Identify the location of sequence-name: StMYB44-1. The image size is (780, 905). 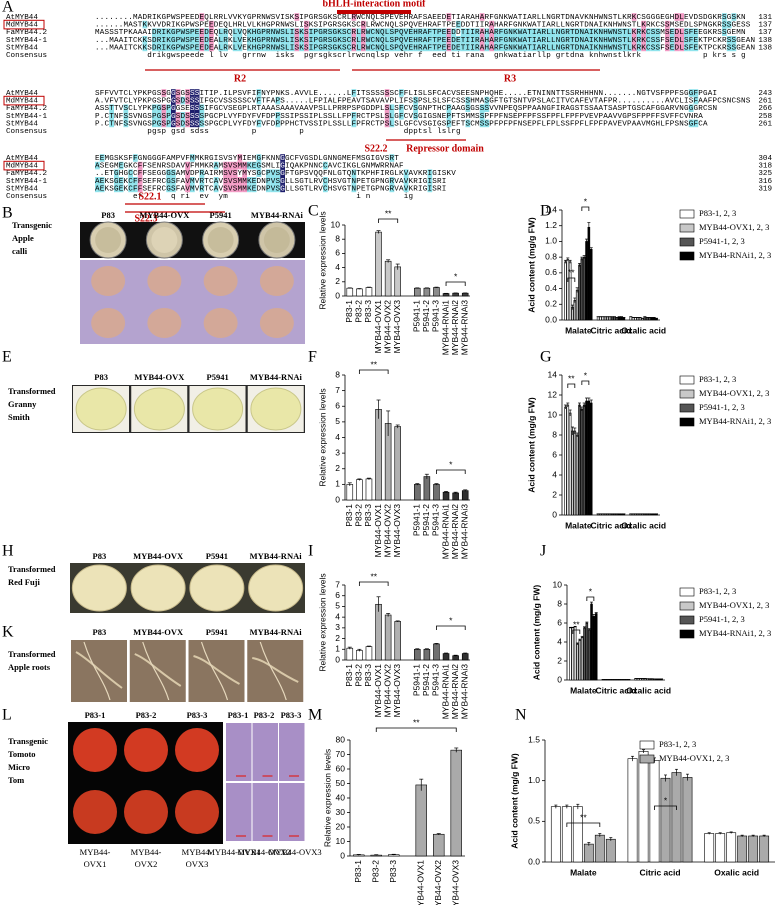
(26, 182).